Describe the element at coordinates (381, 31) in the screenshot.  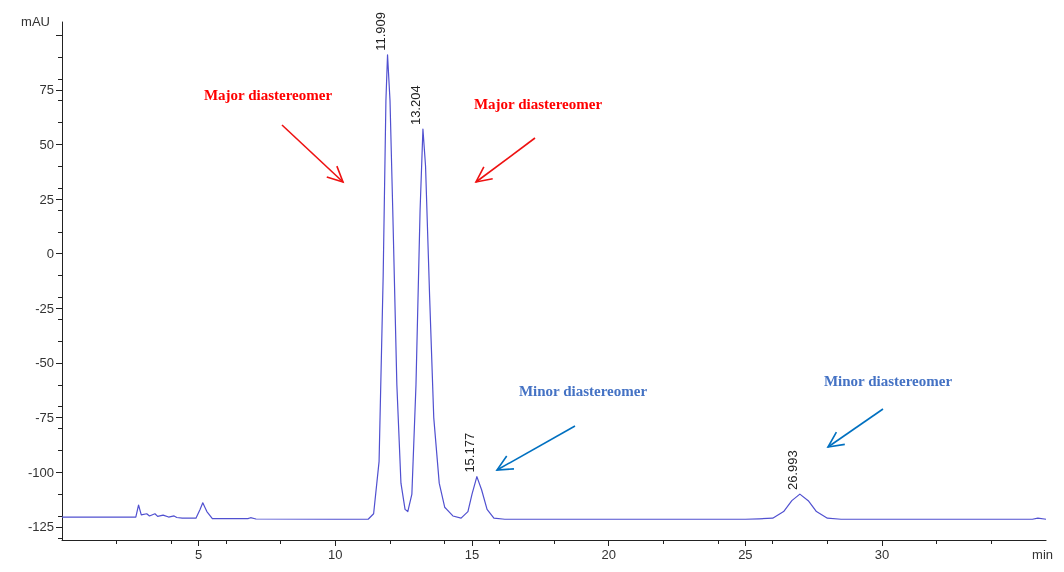
I see `annotation: 11.909` at that location.